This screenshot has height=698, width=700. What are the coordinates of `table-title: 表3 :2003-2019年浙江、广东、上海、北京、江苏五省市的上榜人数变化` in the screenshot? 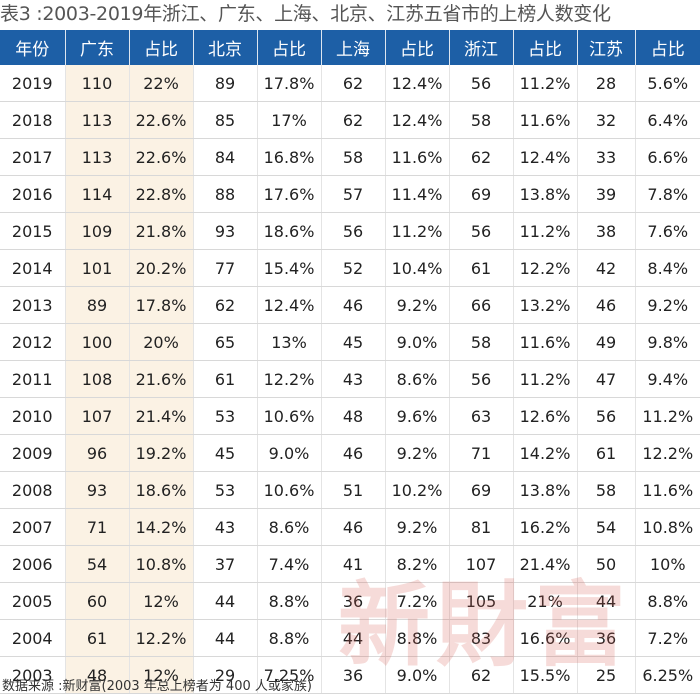 It's located at (305, 14).